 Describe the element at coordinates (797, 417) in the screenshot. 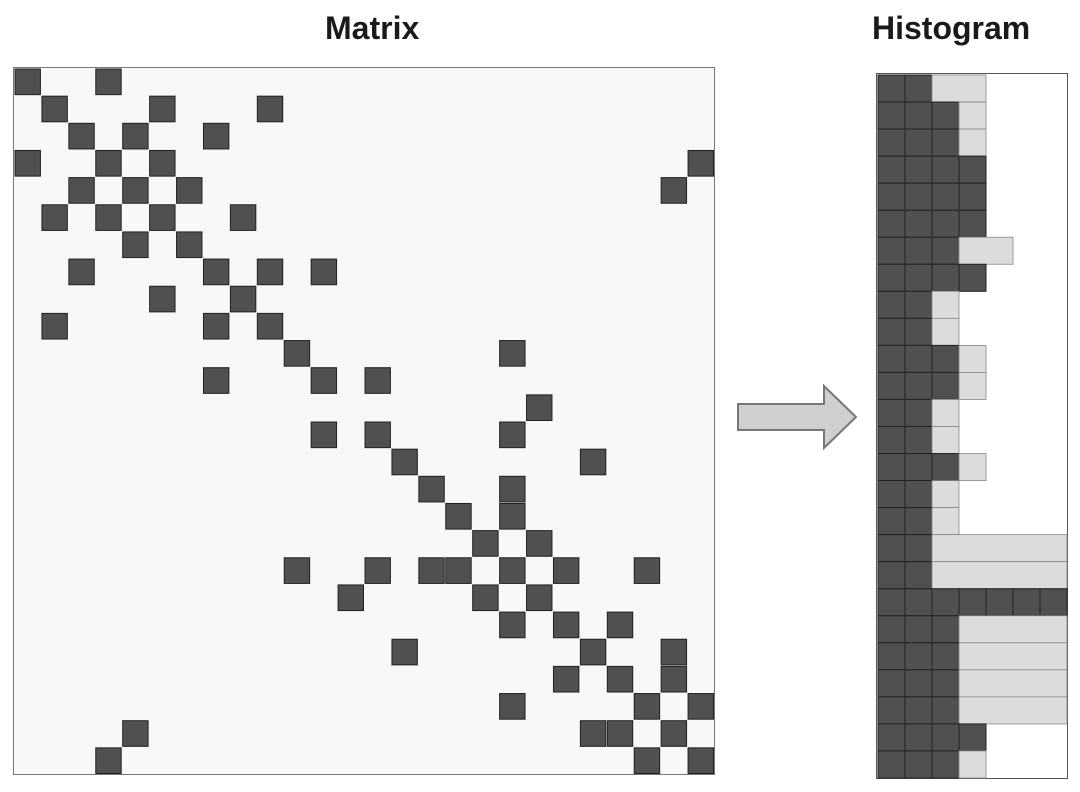

I see `right-arrow-icon` at that location.